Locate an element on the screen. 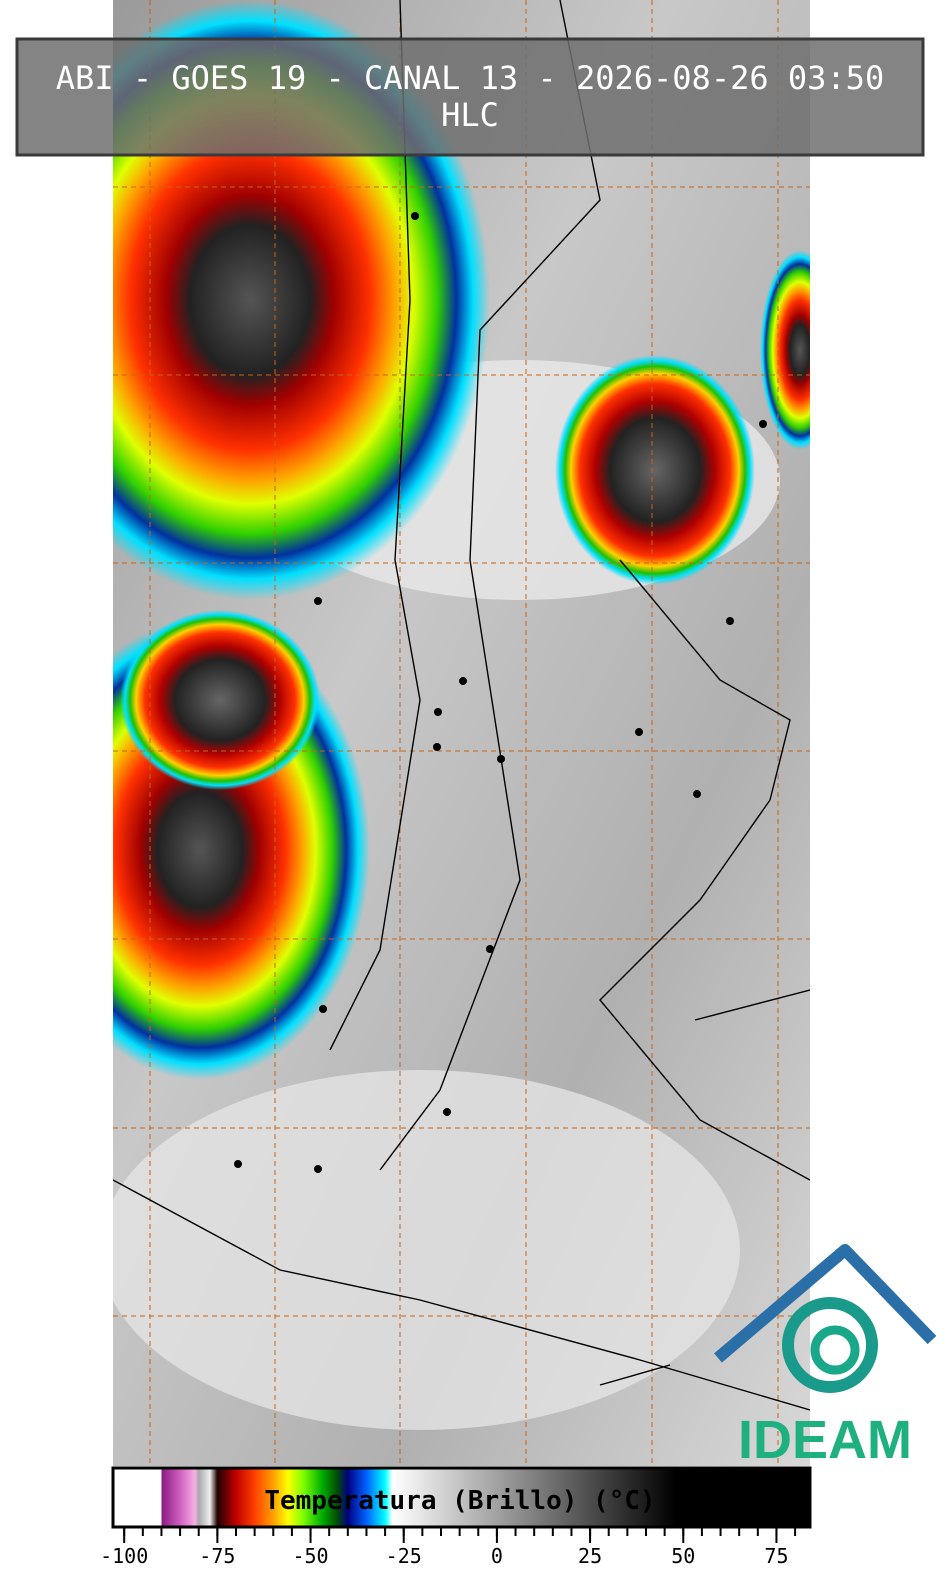 This screenshot has width=945, height=1577. colorbar-label: Temperatura (Brillo) (°C) is located at coordinates (459, 1501).